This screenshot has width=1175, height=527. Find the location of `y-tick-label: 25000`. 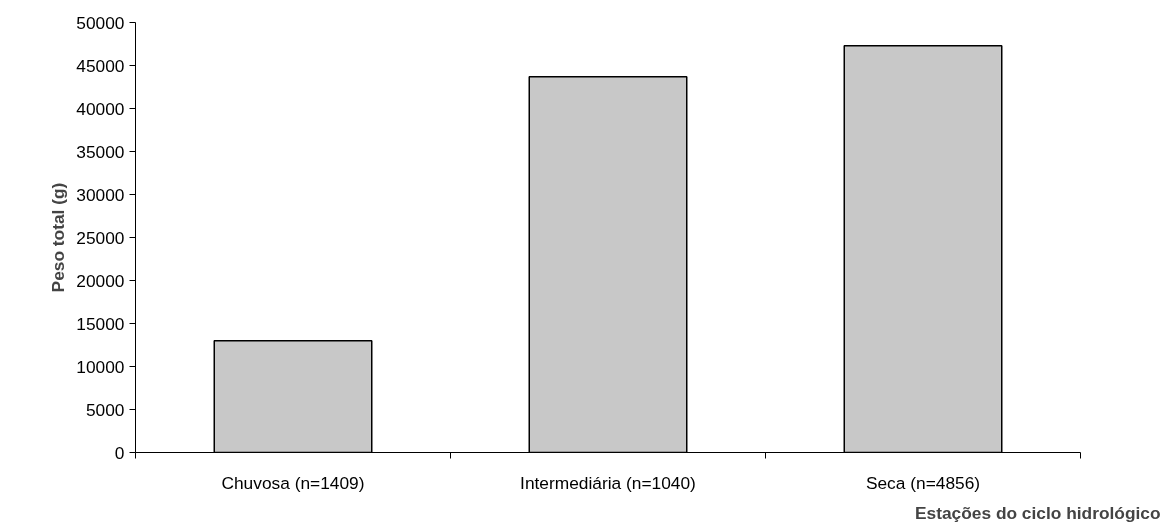

y-tick-label: 25000 is located at coordinates (100, 237).